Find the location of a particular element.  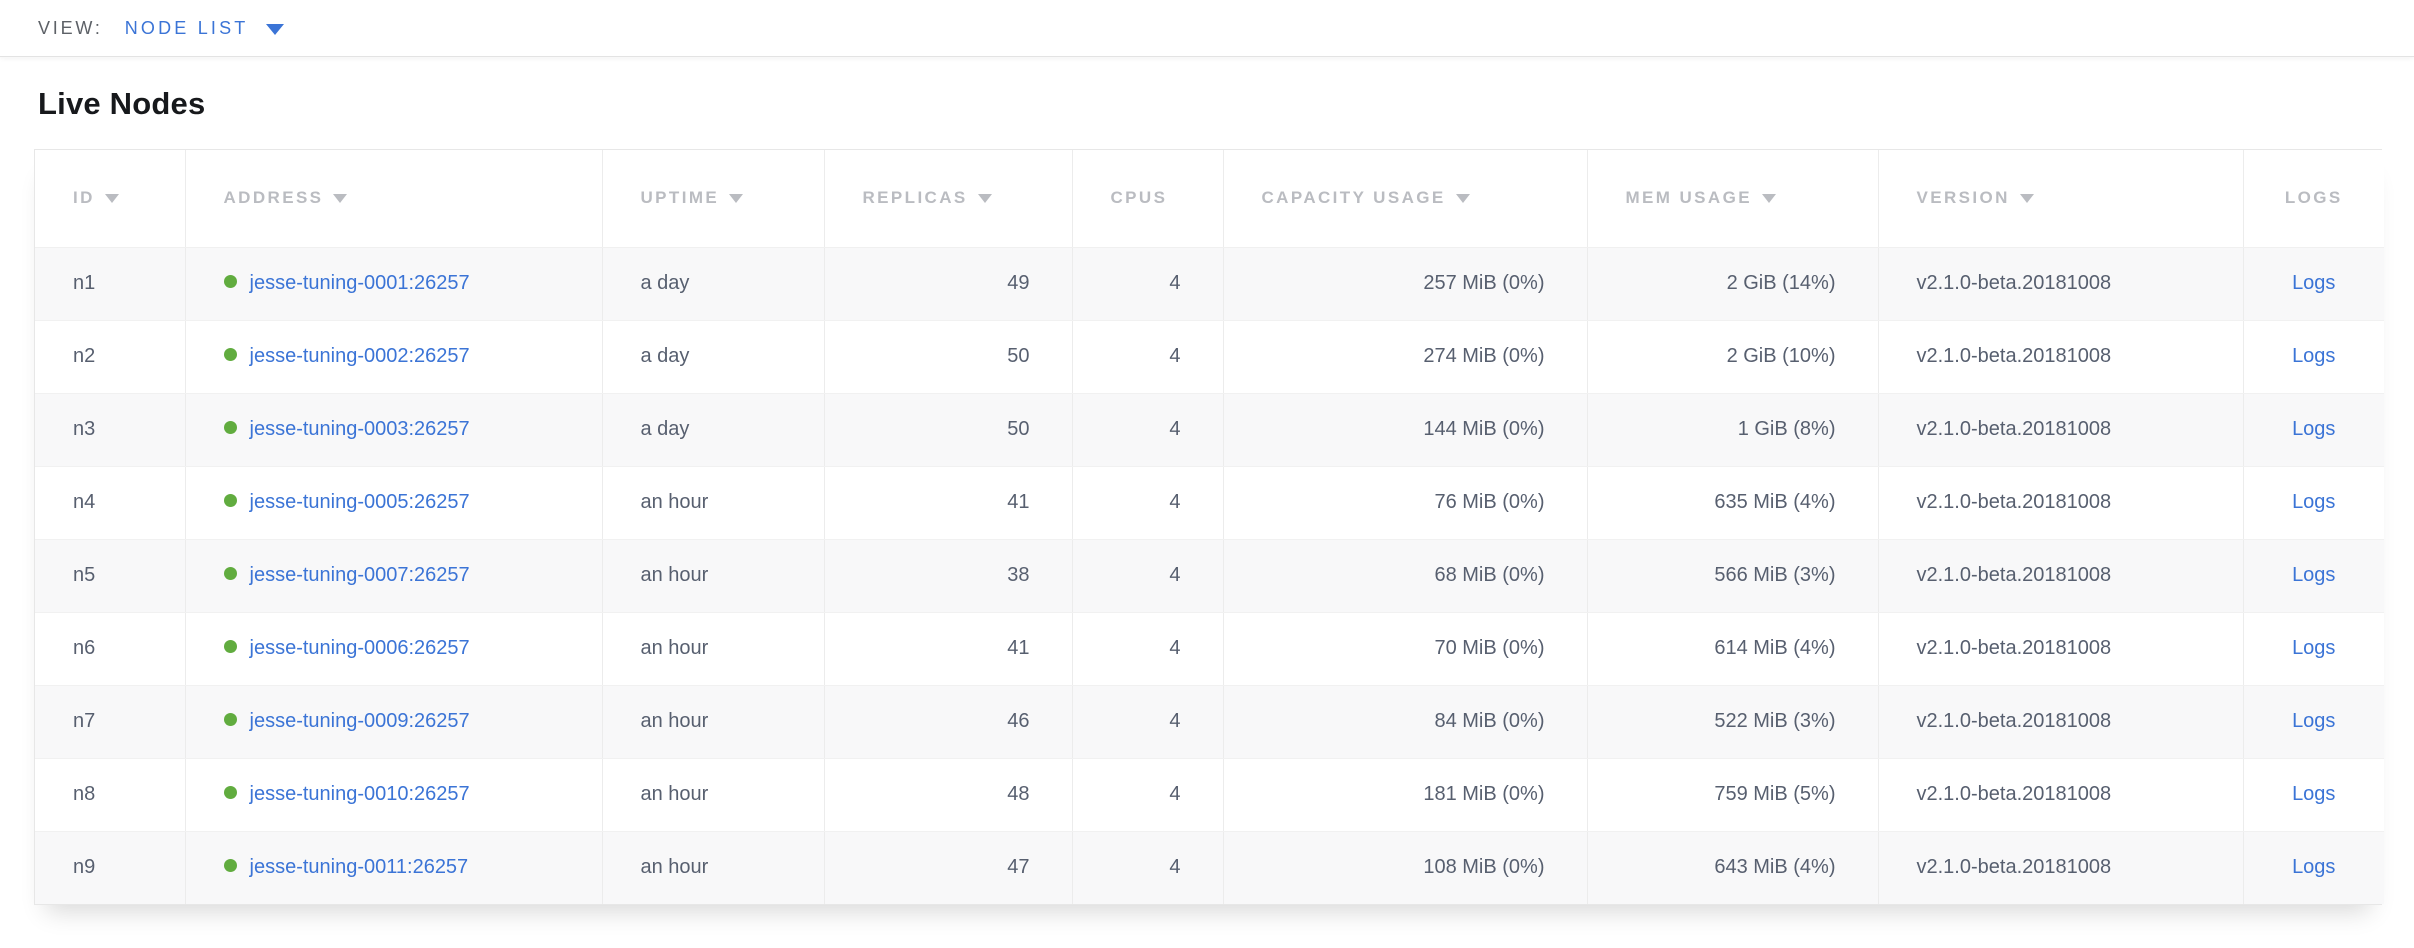

column-header-label: MEM USAGE is located at coordinates (1688, 198).